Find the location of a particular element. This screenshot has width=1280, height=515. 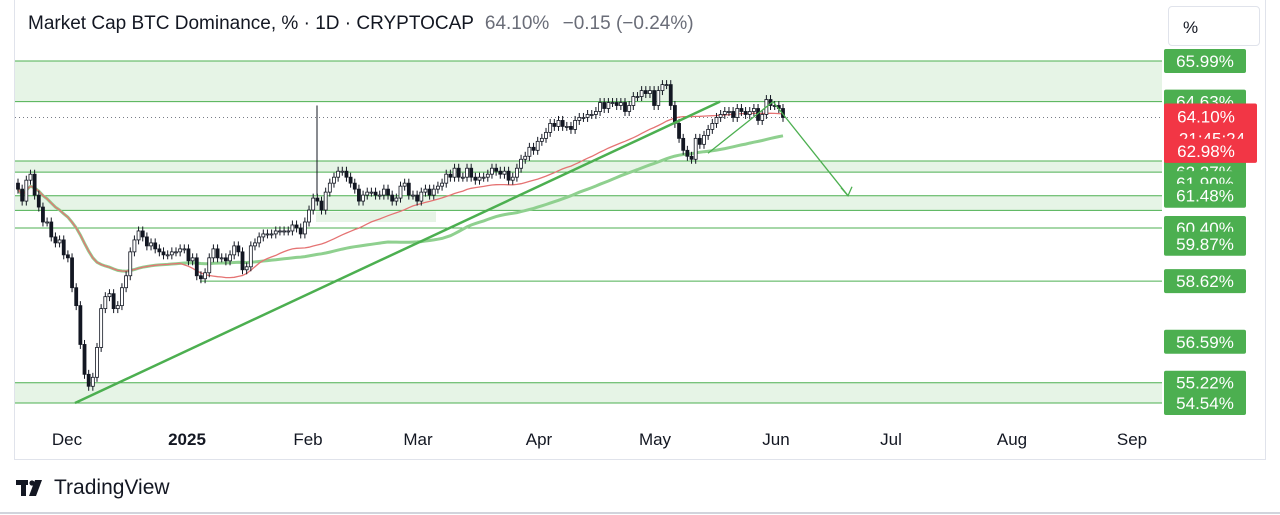

price-level-label: 65.99% is located at coordinates (1205, 61).